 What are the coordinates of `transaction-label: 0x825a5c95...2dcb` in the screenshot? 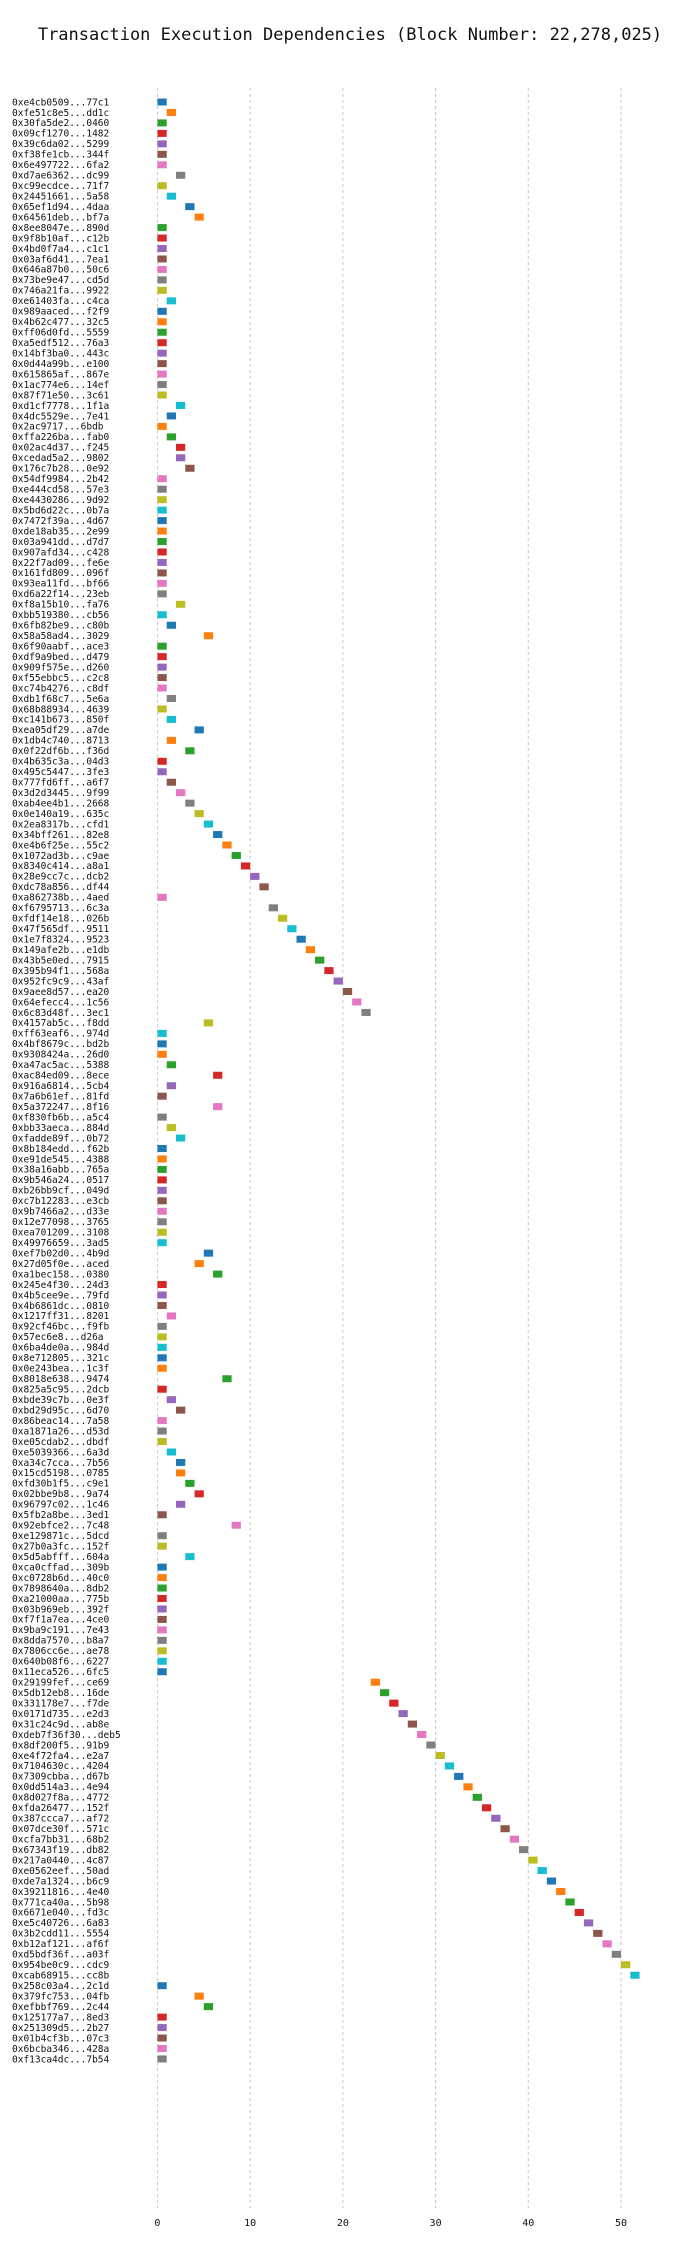 It's located at (61, 1389).